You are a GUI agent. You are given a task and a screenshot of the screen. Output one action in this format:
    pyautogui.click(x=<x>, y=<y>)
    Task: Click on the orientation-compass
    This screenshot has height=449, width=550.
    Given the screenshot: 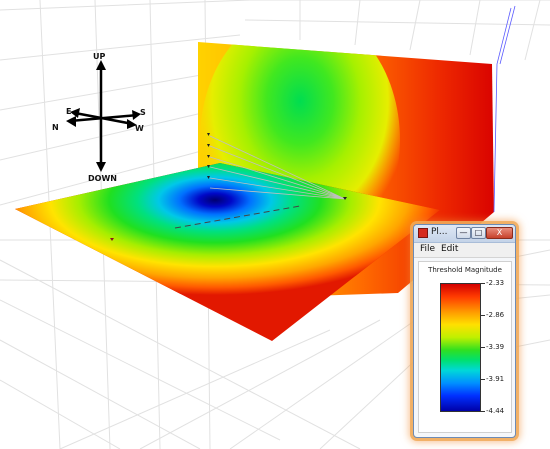 What is the action you would take?
    pyautogui.click(x=103, y=116)
    